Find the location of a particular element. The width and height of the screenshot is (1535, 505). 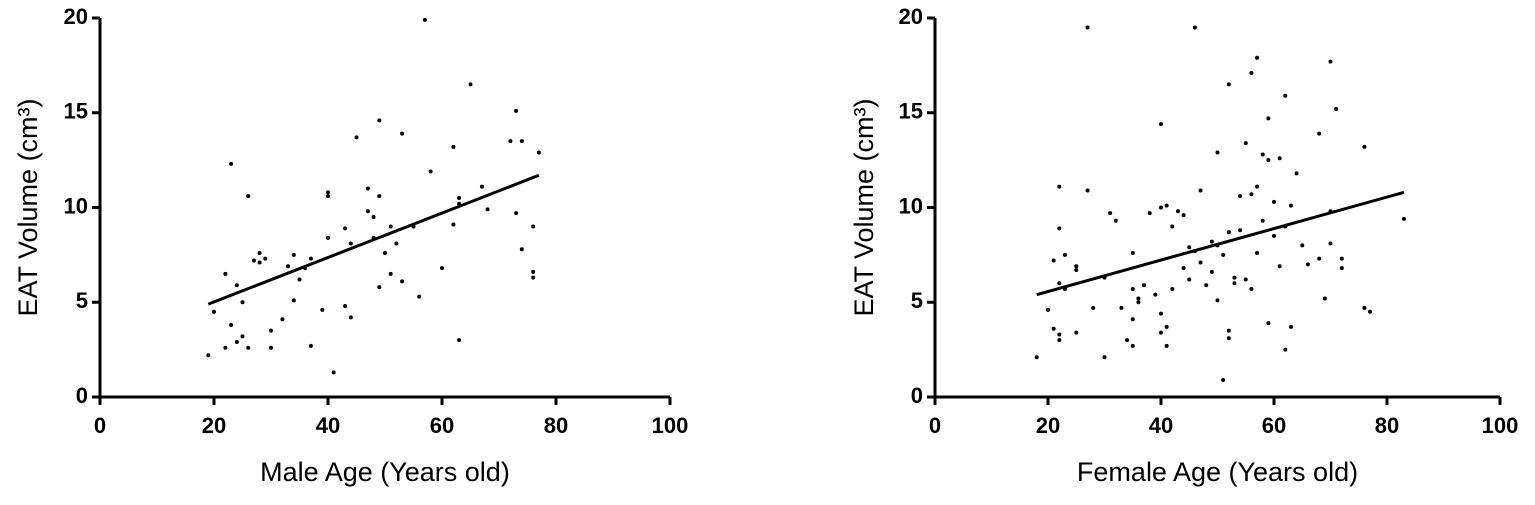

x-tick-label: 100 is located at coordinates (670, 425).